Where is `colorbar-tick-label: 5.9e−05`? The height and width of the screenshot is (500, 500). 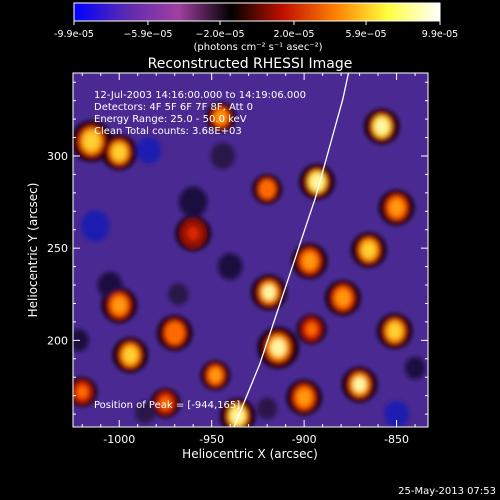 colorbar-tick-label: 5.9e−05 is located at coordinates (366, 34).